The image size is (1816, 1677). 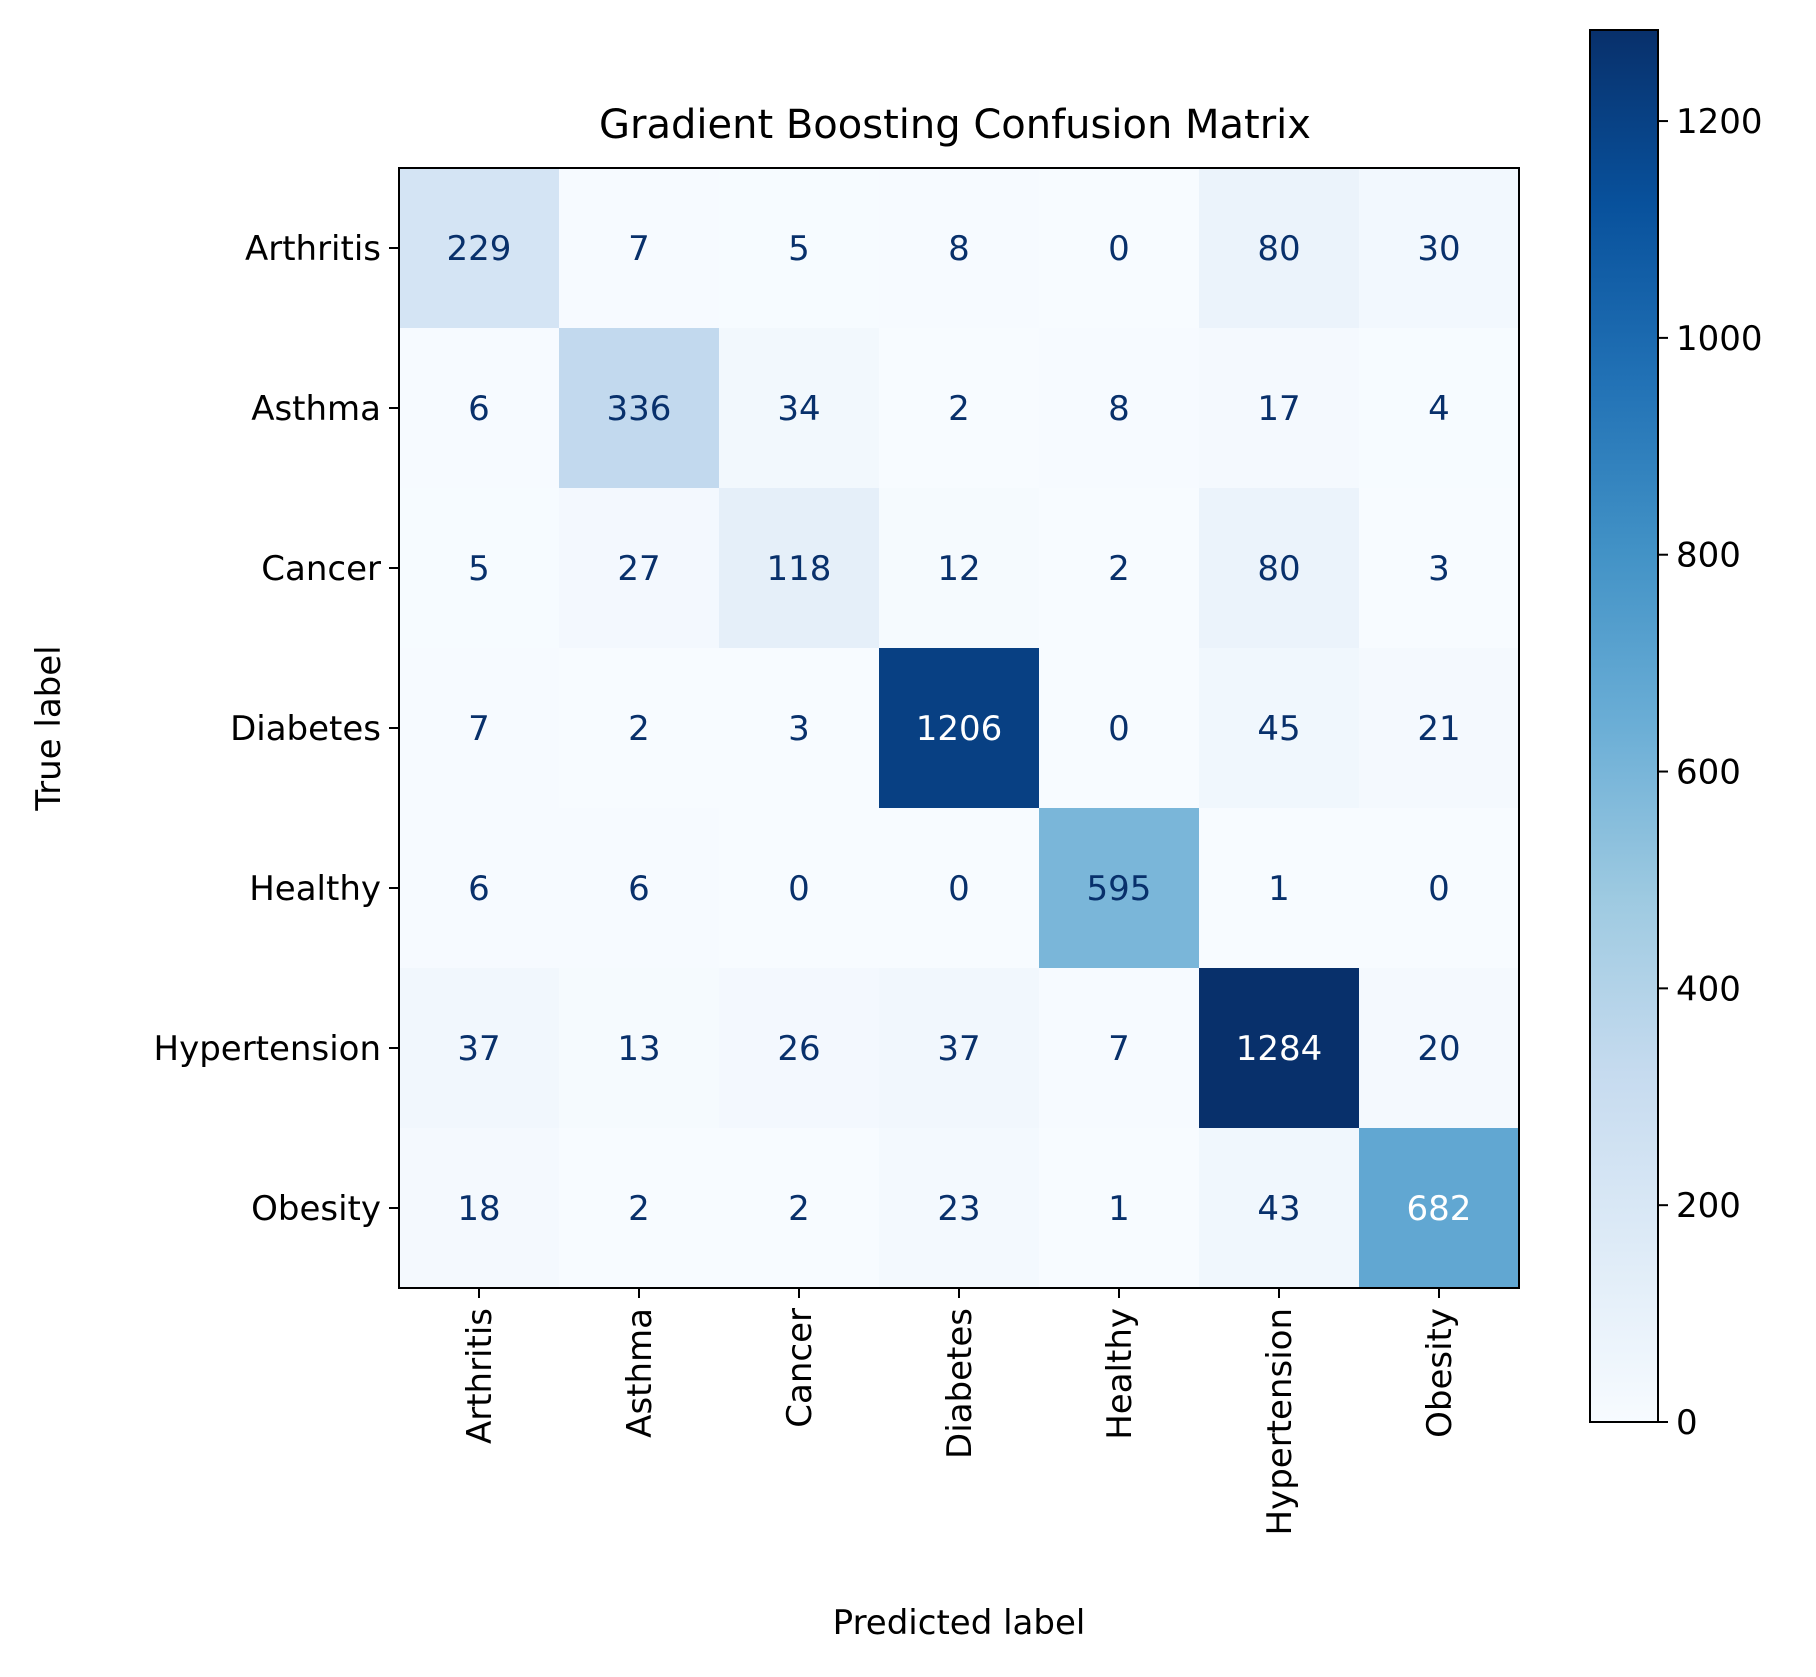 What do you see at coordinates (313, 249) in the screenshot?
I see `y-tick-label: Arthritis` at bounding box center [313, 249].